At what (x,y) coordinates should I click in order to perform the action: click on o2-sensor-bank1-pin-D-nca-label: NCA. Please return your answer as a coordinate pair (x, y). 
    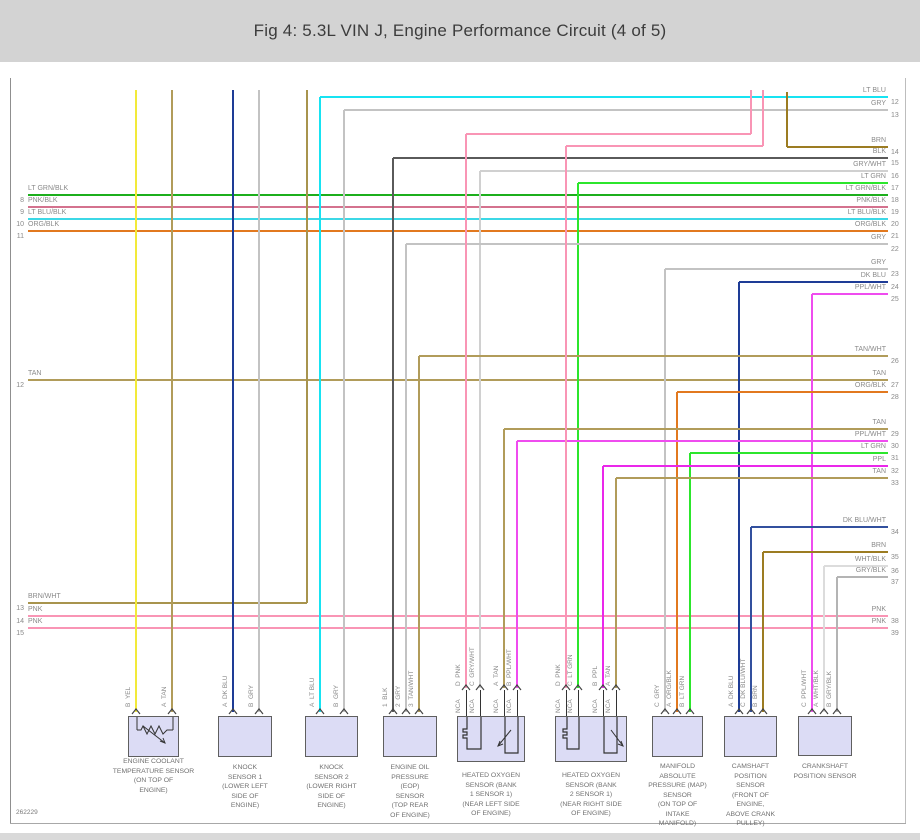
    Looking at the image, I should click on (458, 706).